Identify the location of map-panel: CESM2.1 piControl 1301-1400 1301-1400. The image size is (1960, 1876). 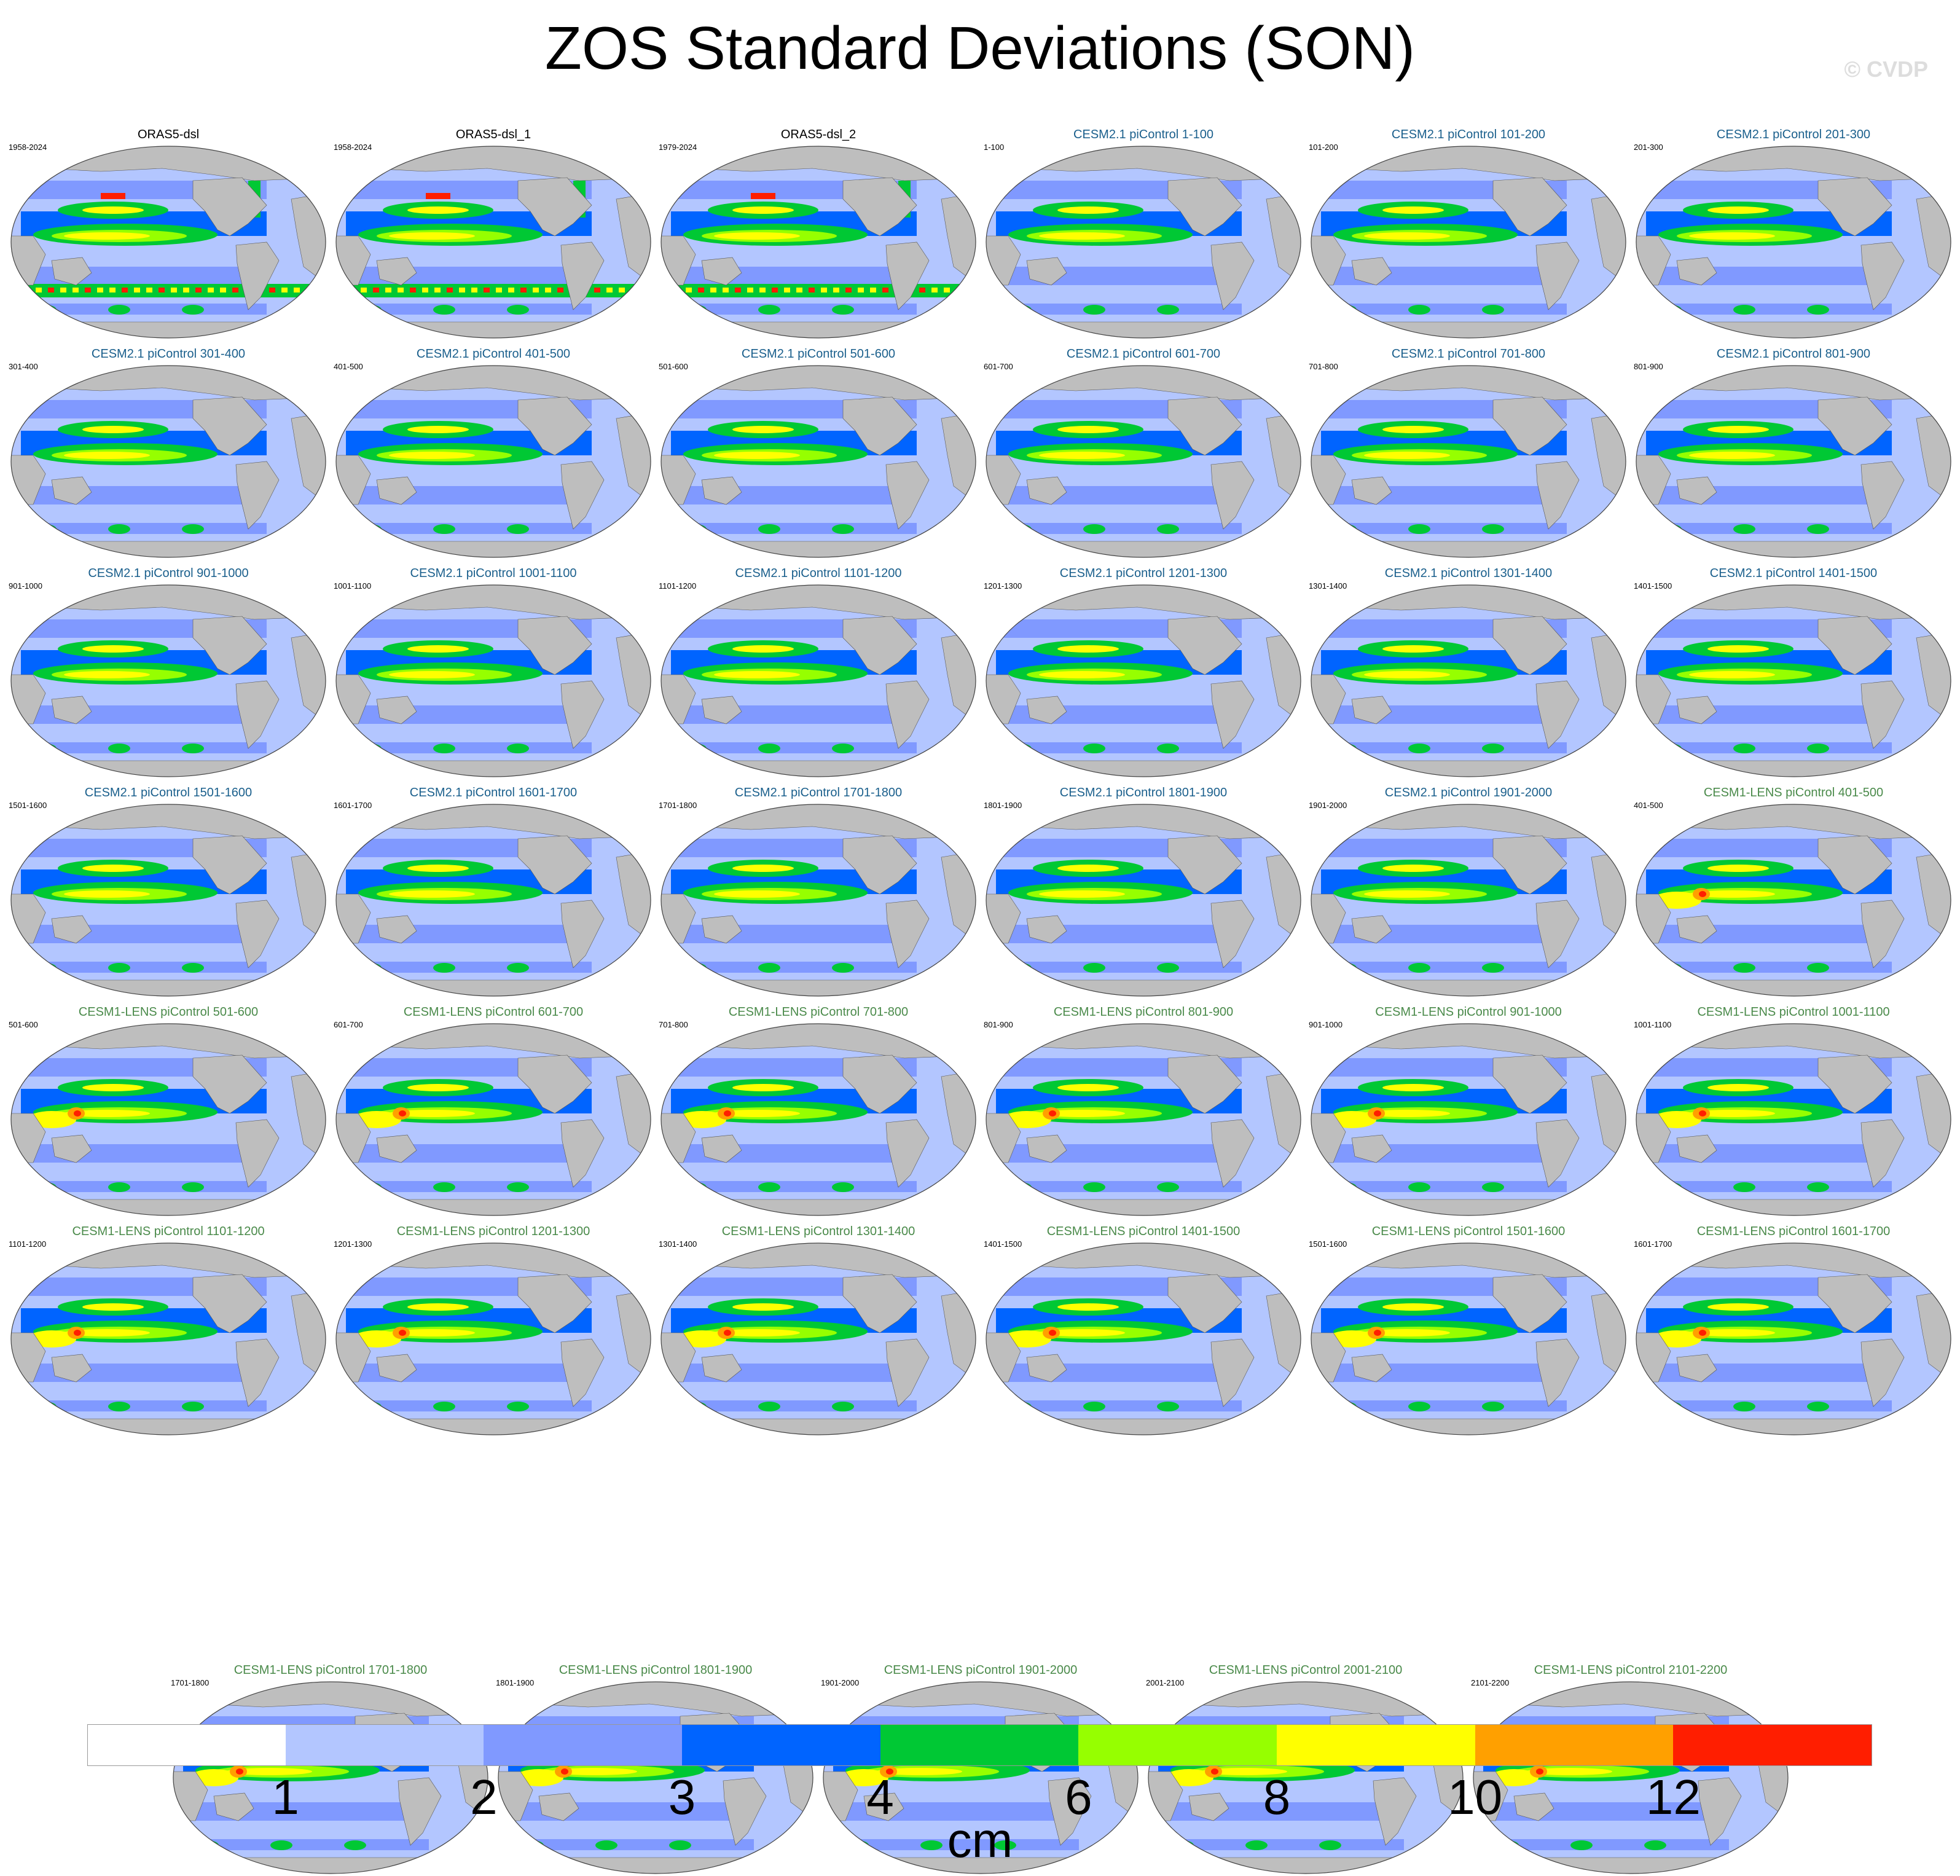
(1468, 672).